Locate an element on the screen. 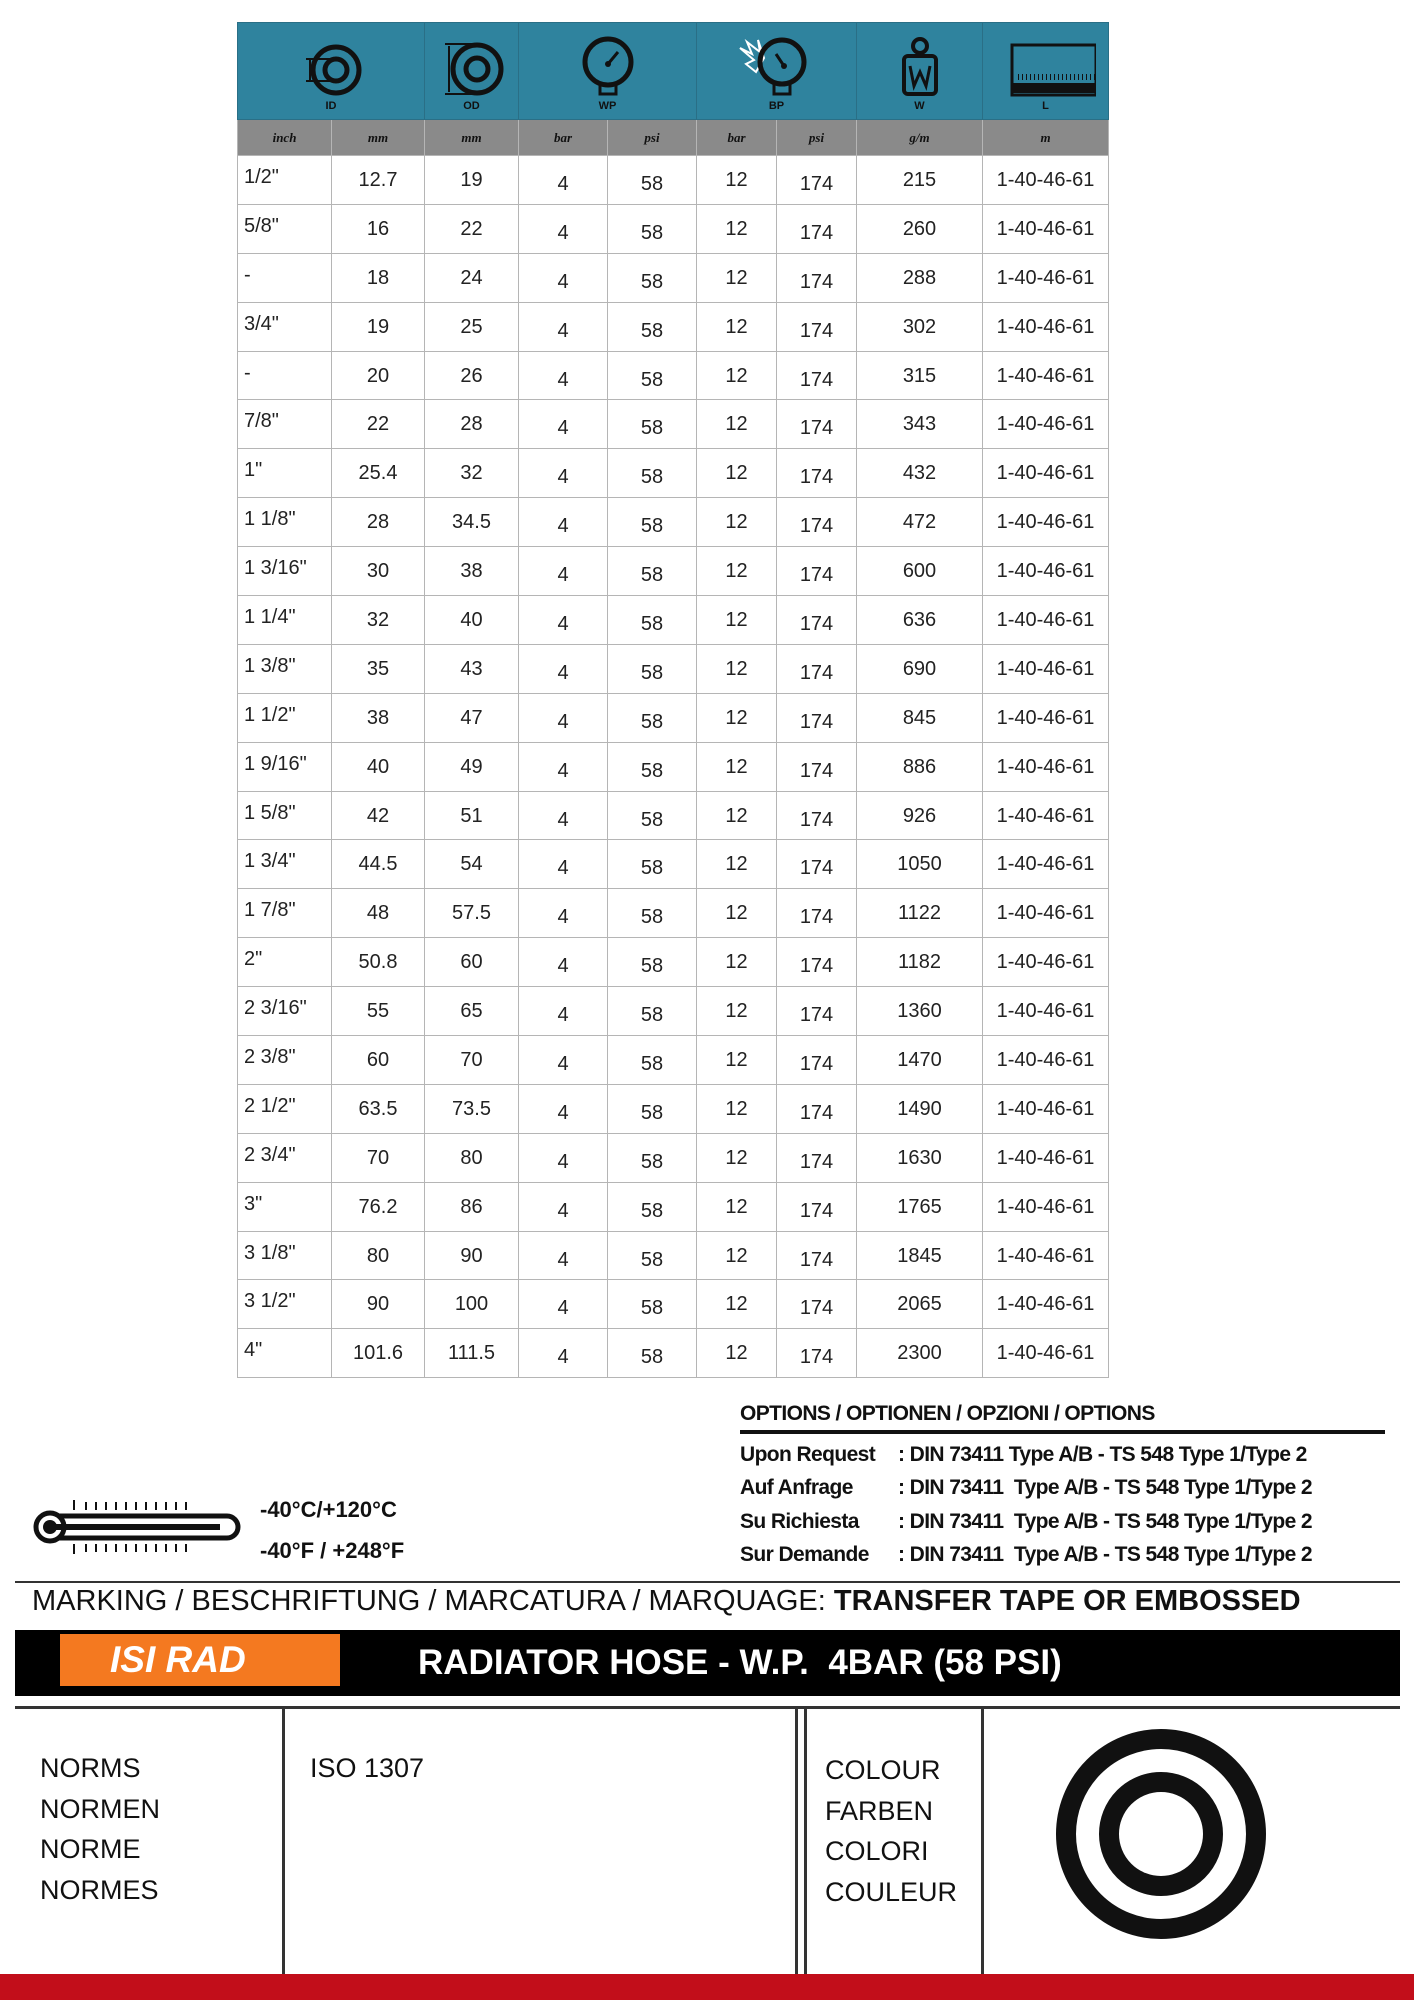 The height and width of the screenshot is (2000, 1414). table-cell: 70 is located at coordinates (378, 1157).